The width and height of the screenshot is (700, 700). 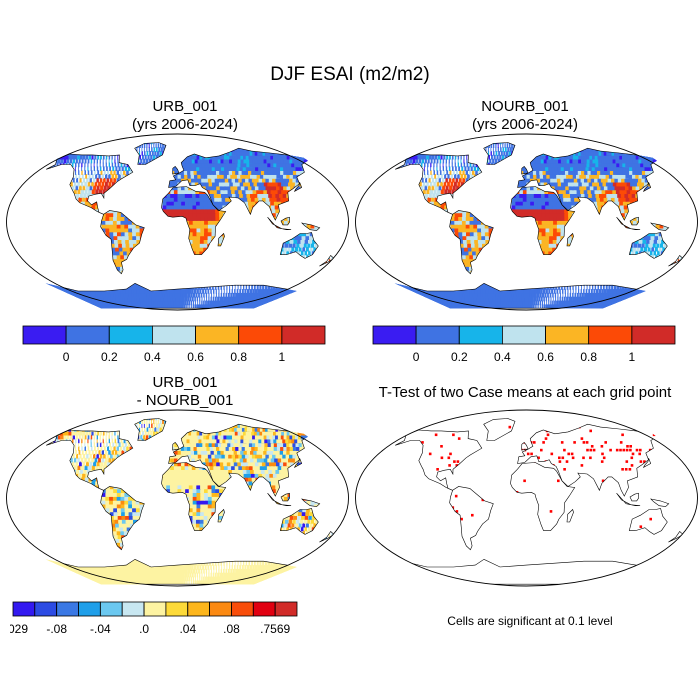 I want to click on map-ttest, so click(x=526, y=498).